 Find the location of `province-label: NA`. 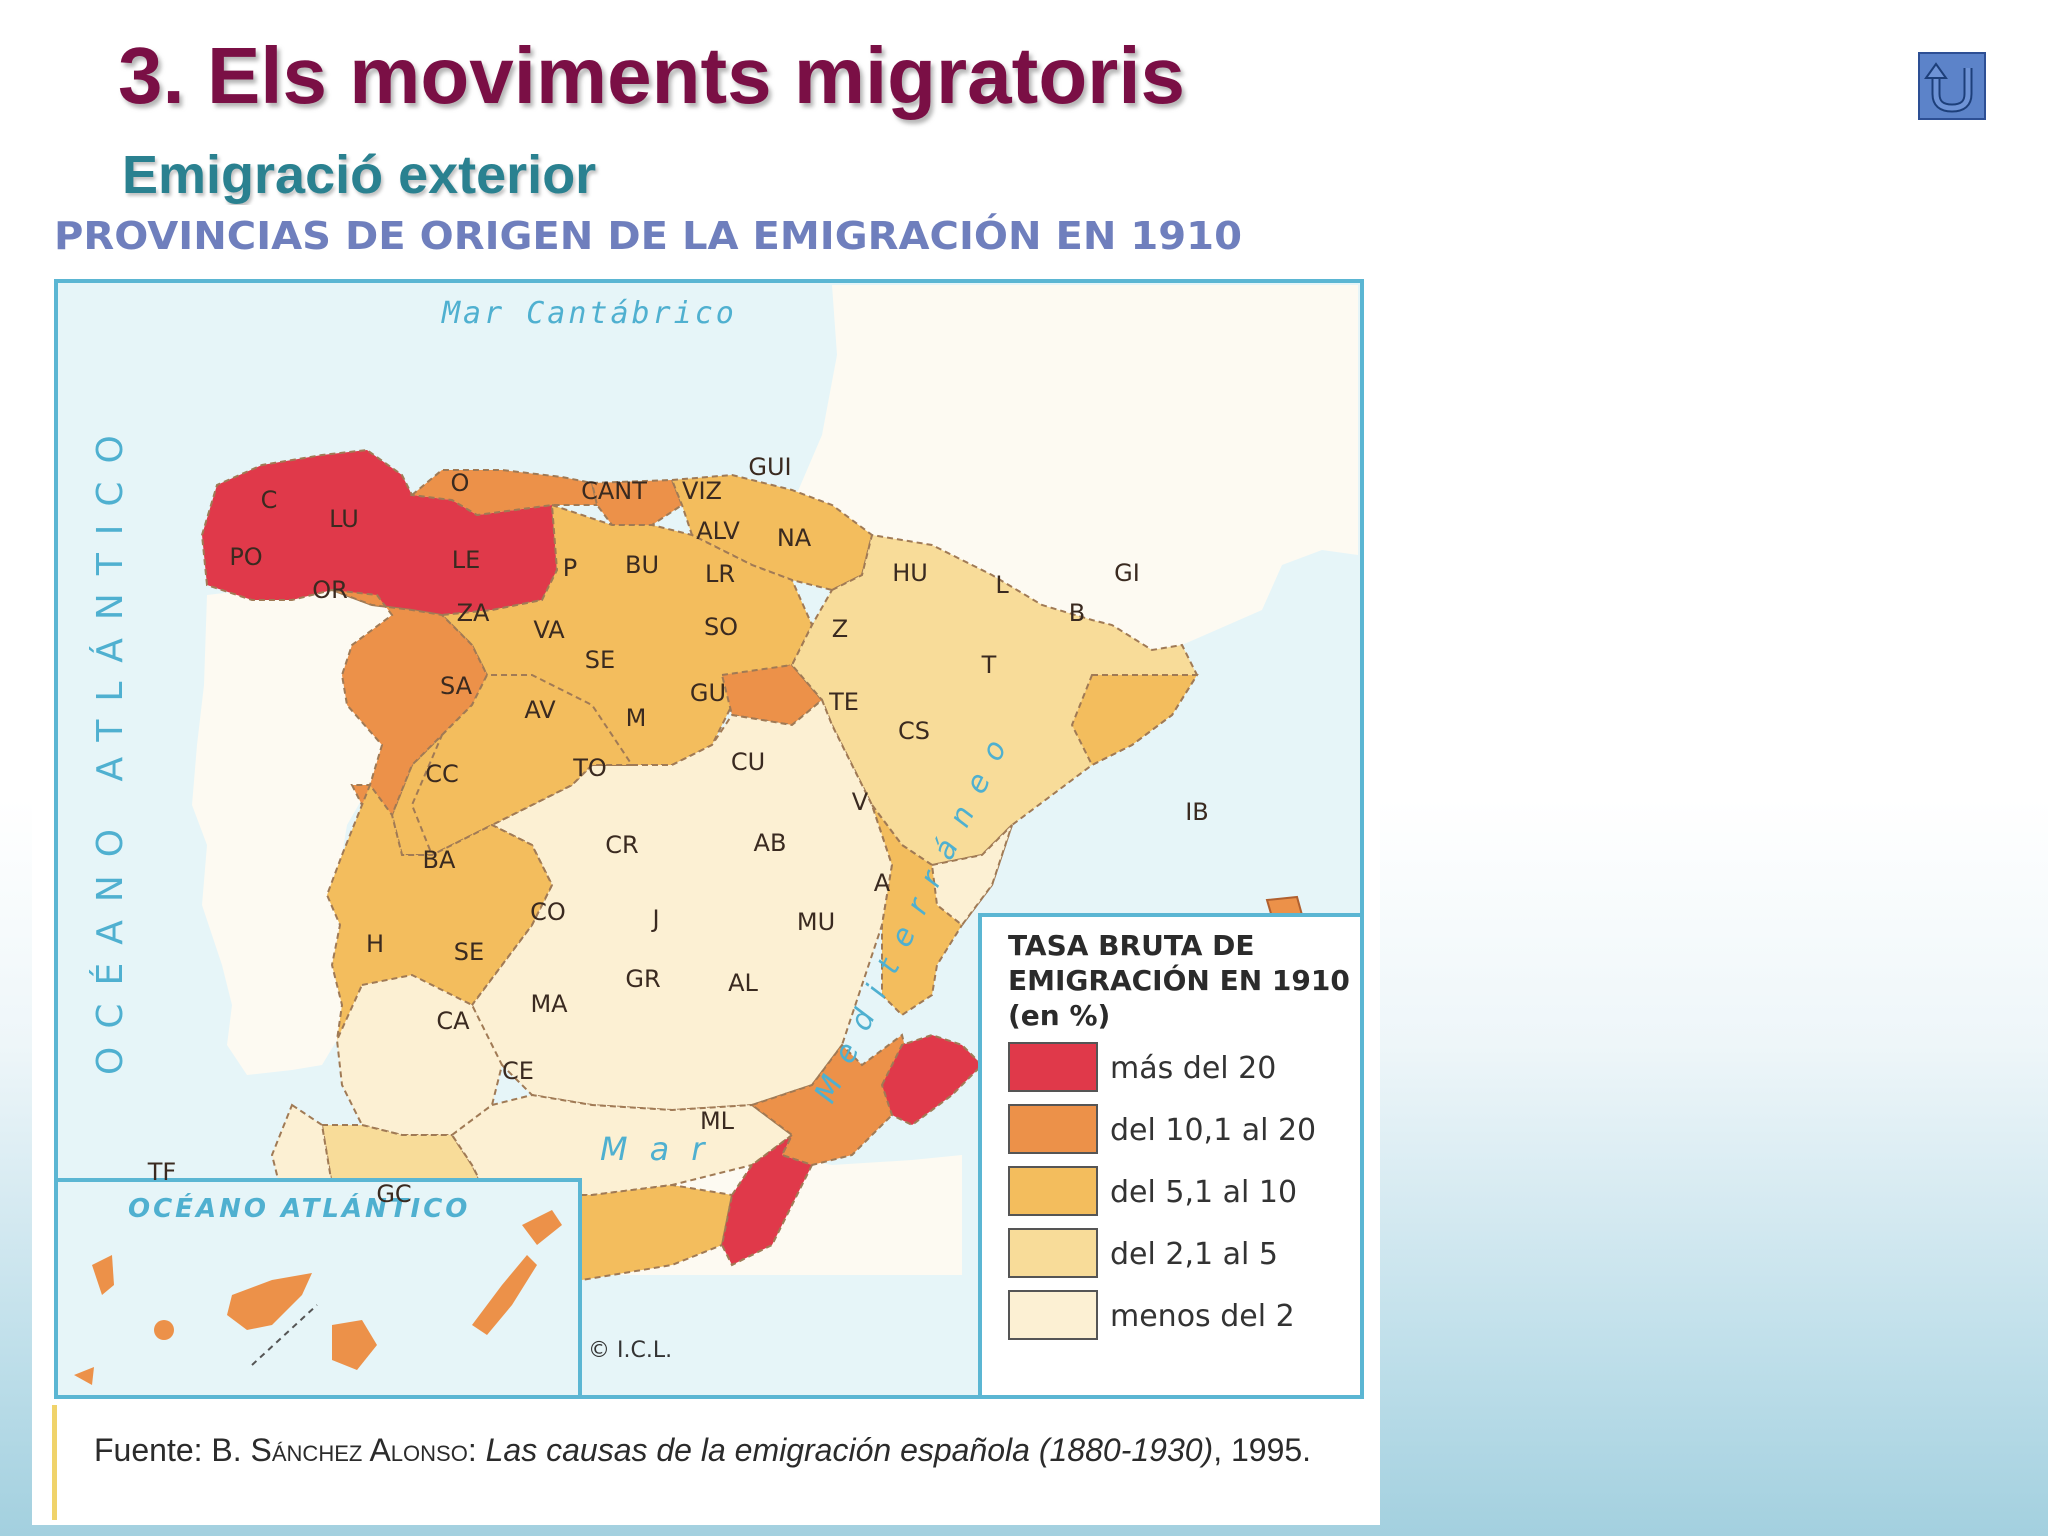

province-label: NA is located at coordinates (794, 538).